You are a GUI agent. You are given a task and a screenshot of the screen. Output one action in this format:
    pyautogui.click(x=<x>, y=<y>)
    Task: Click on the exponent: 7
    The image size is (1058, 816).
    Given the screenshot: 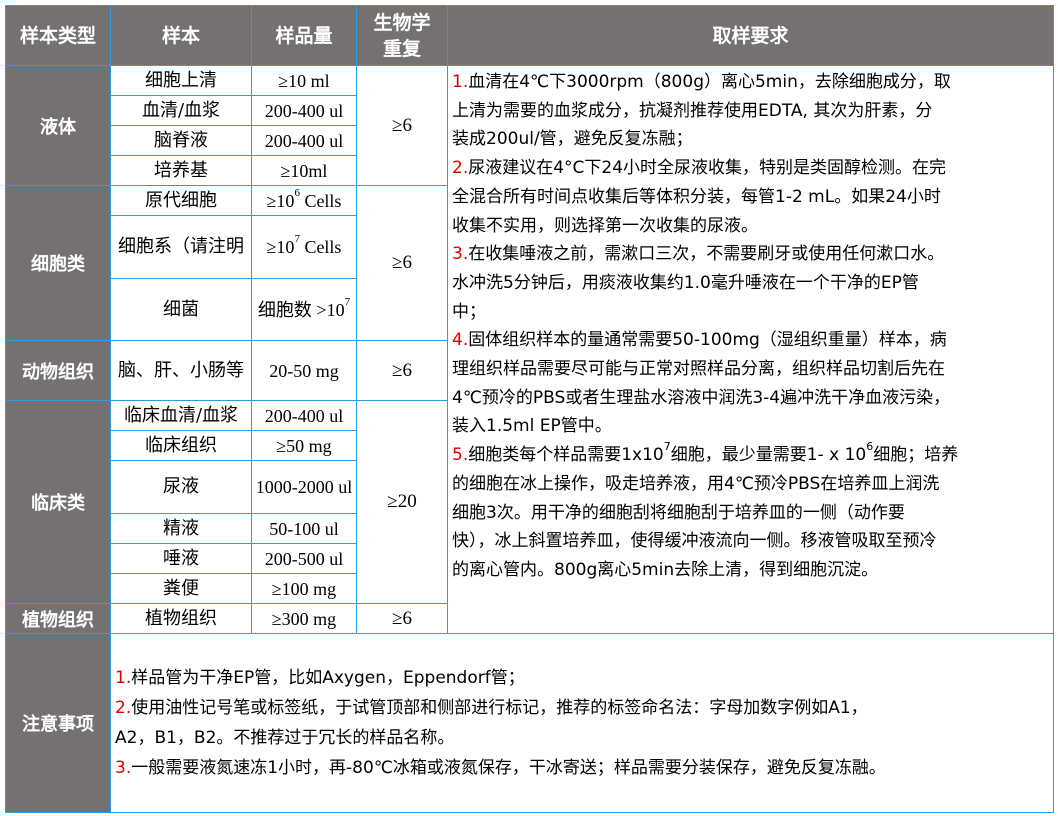 What is the action you would take?
    pyautogui.click(x=667, y=447)
    